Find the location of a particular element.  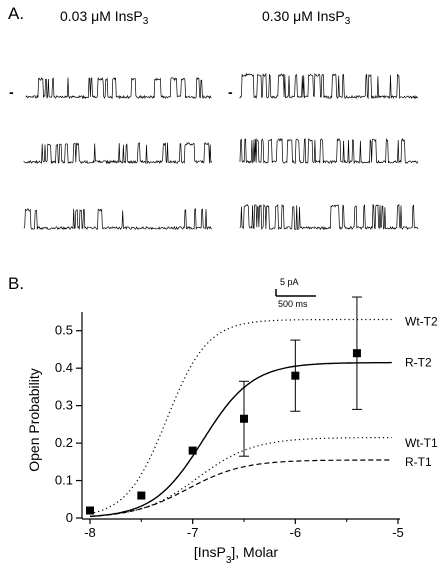

x-axis-title-main: [InsP is located at coordinates (210, 552).